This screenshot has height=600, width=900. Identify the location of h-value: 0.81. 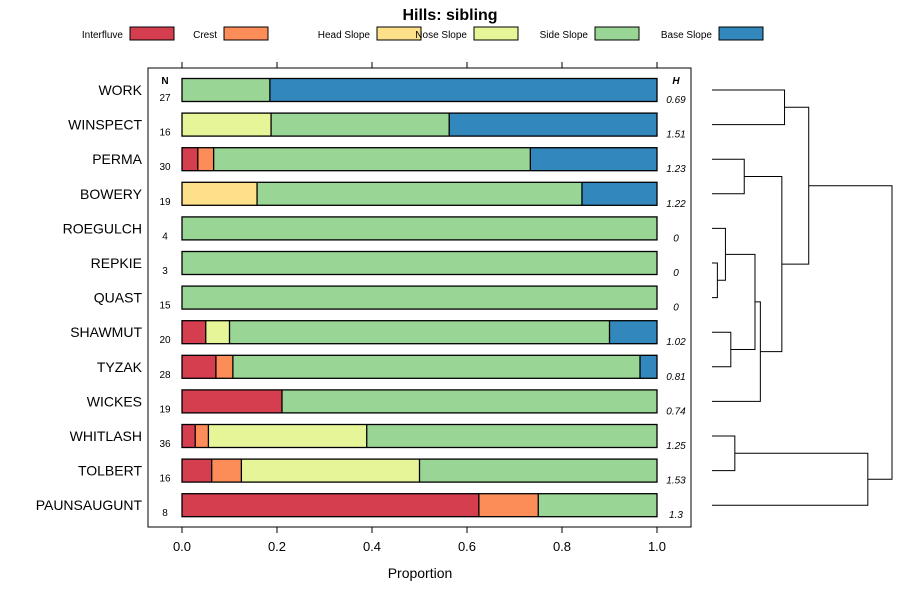
(675, 377).